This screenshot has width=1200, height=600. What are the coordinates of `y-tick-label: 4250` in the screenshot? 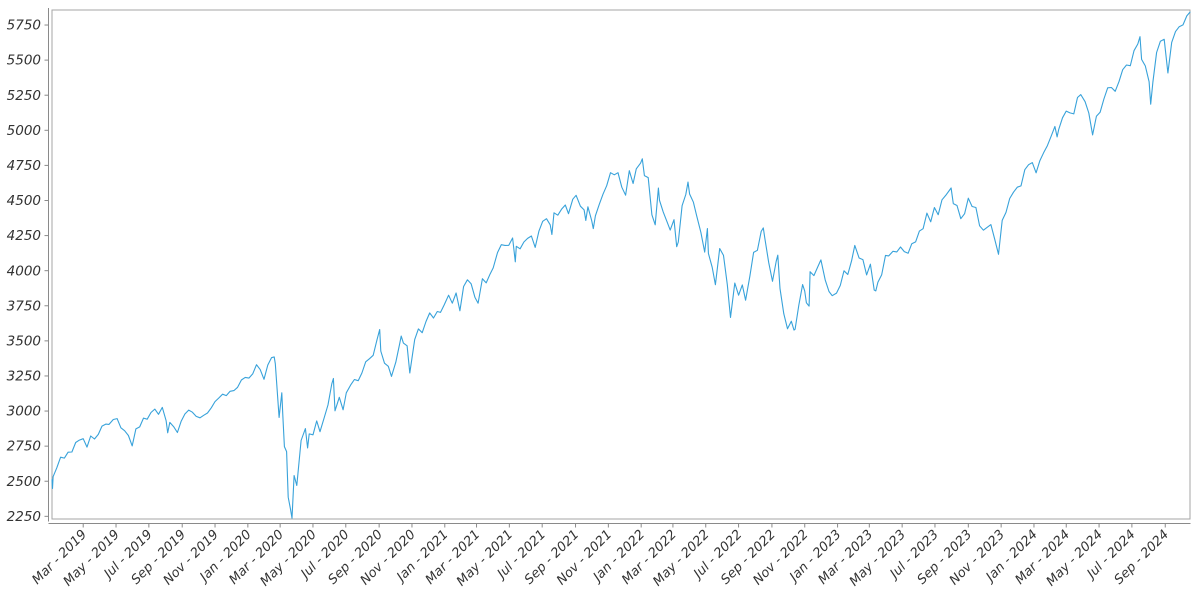 It's located at (24, 236).